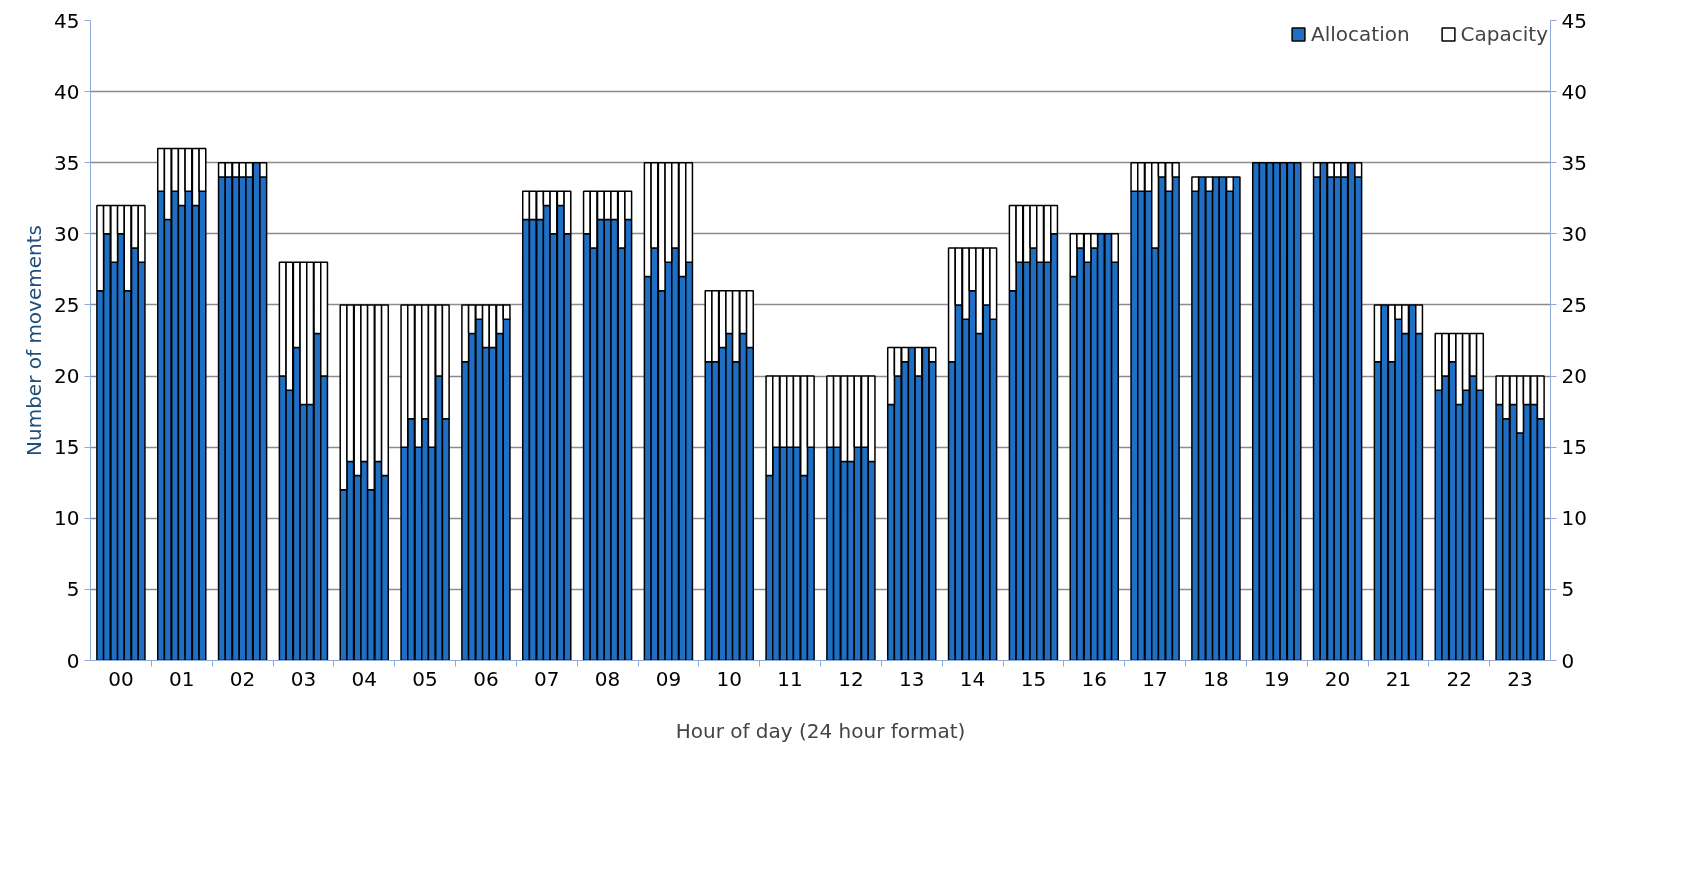  I want to click on y2-tick-label: 10, so click(1574, 518).